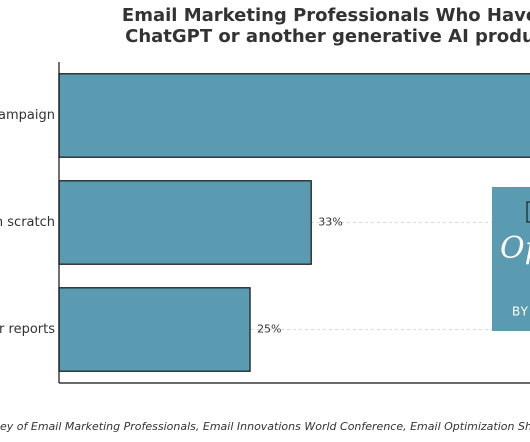 Image resolution: width=530 pixels, height=442 pixels. I want to click on chart-title: ChatGPT or another generative AI produ, so click(327, 36).